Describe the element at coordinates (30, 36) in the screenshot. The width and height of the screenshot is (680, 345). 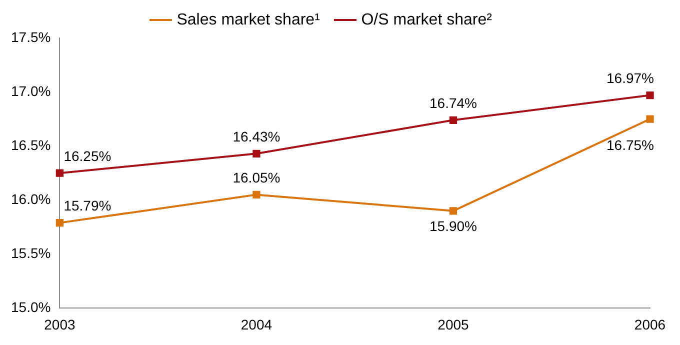
I see `y-tick-label: 17.5%` at that location.